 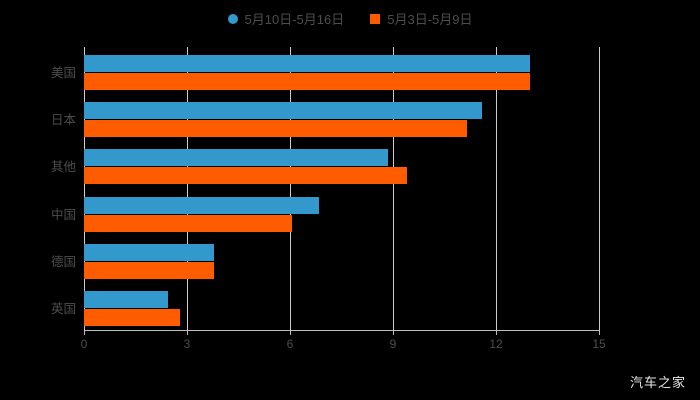 I want to click on legend-item-series-1: 5月10日-5月16日, so click(x=286, y=19).